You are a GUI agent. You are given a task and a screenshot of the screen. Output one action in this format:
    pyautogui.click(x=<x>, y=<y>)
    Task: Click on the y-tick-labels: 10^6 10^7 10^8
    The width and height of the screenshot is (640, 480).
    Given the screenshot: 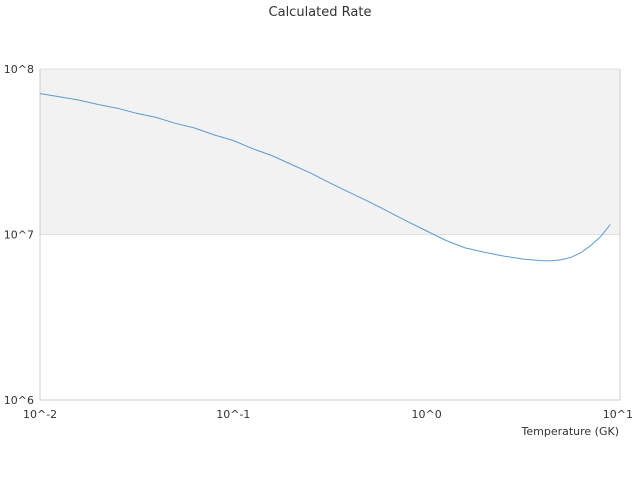 What is the action you would take?
    pyautogui.click(x=19, y=235)
    